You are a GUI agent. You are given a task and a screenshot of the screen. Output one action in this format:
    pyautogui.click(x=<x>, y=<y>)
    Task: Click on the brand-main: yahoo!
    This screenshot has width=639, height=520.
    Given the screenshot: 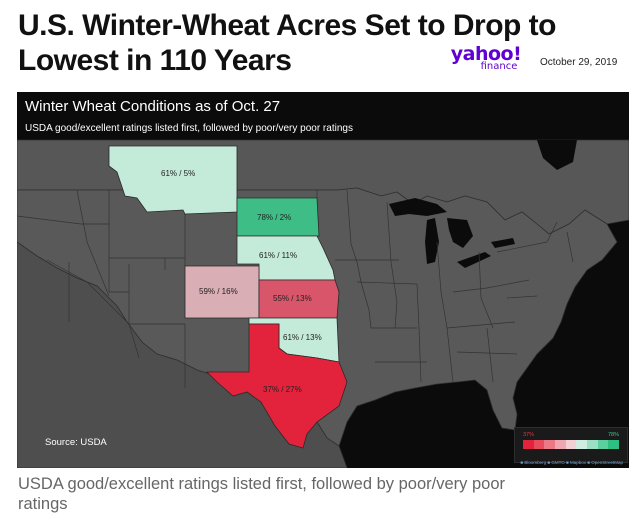 What is the action you would take?
    pyautogui.click(x=486, y=54)
    